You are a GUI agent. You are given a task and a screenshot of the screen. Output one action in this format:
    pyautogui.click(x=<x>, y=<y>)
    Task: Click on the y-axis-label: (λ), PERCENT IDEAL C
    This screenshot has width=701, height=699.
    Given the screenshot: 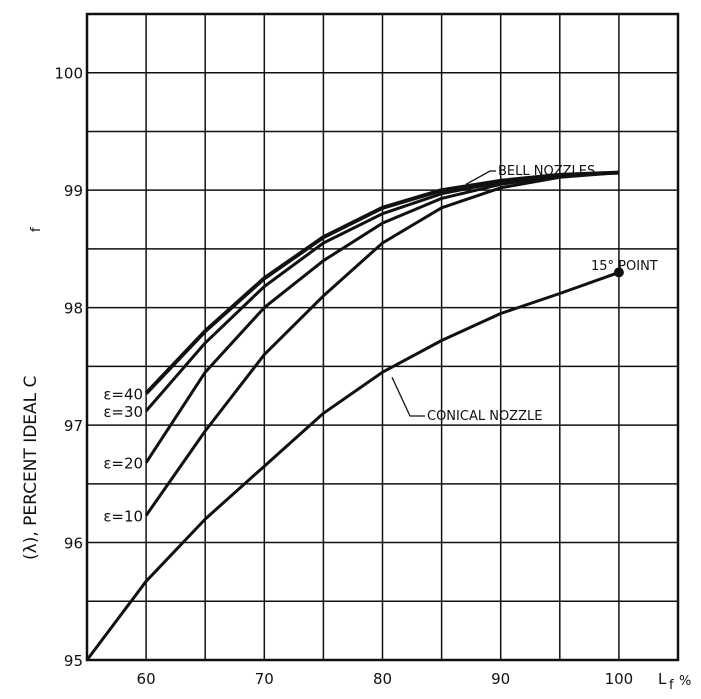 What is the action you would take?
    pyautogui.click(x=31, y=468)
    